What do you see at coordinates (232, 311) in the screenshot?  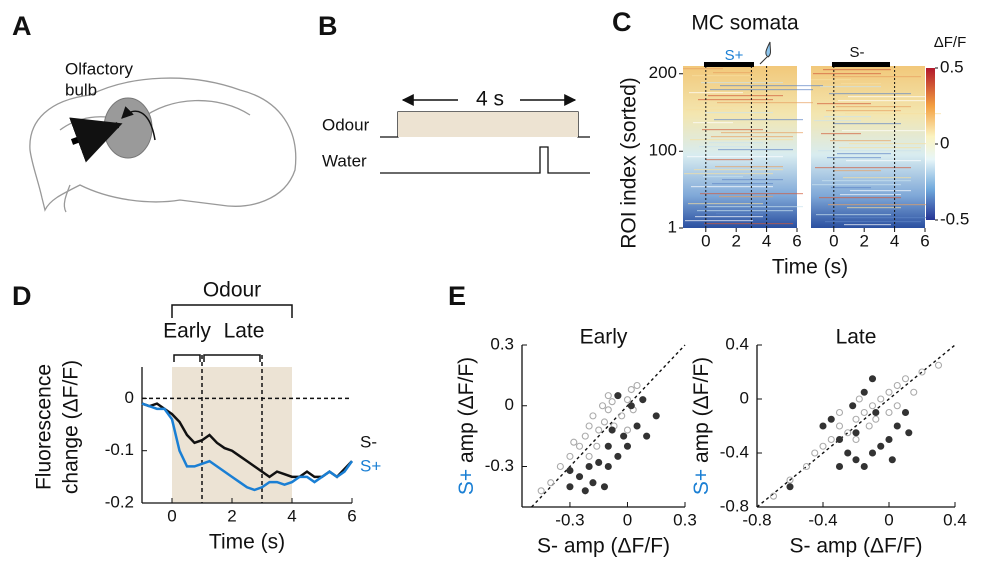 I see `bracket` at bounding box center [232, 311].